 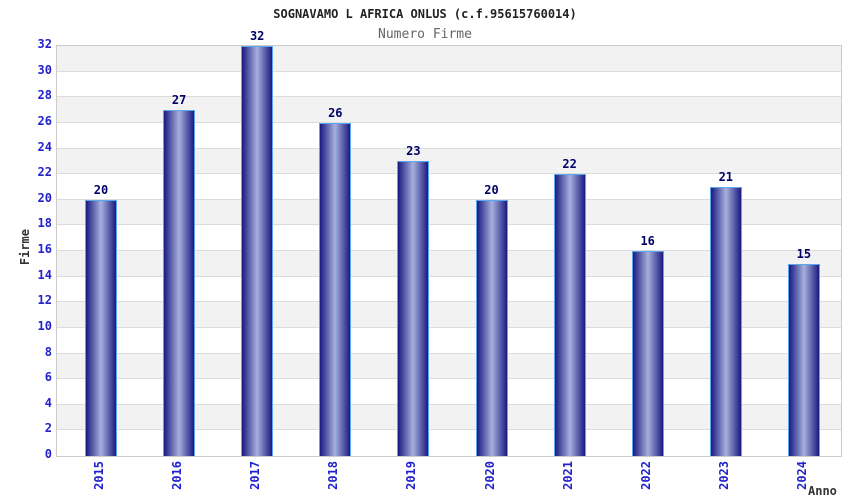 What do you see at coordinates (335, 113) in the screenshot?
I see `bar-value-label: 26` at bounding box center [335, 113].